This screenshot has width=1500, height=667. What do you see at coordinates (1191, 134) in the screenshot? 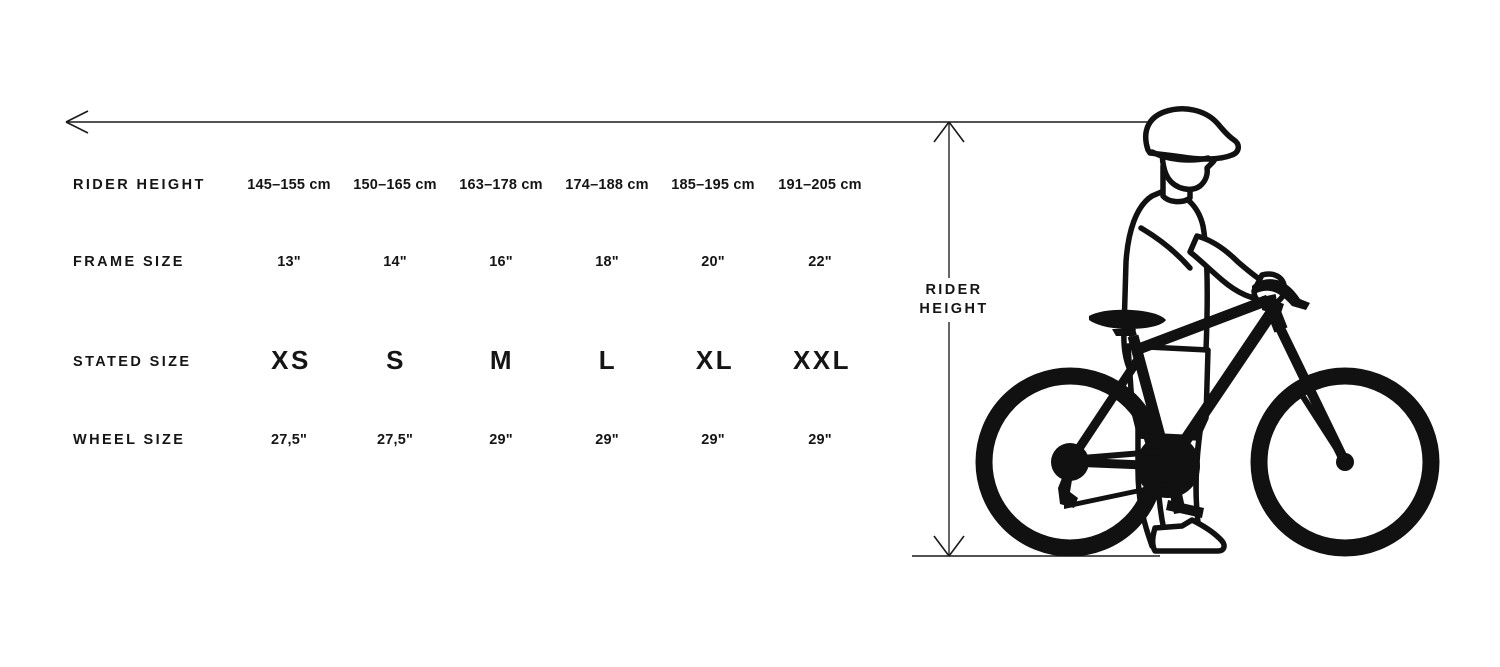
I see `rider-helmet` at bounding box center [1191, 134].